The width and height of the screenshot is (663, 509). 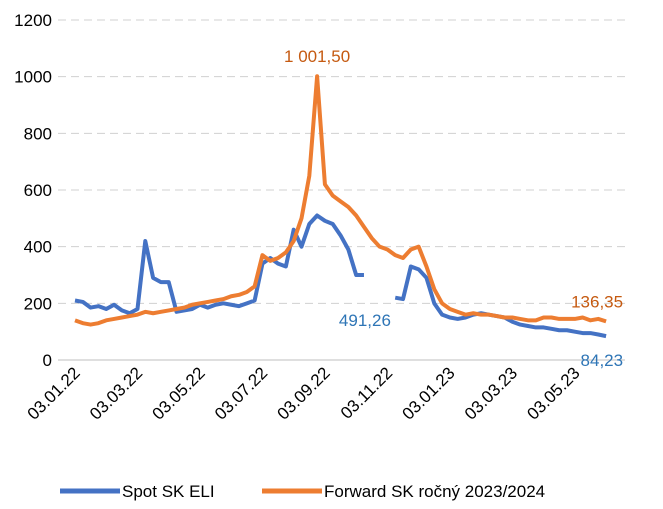 I want to click on legend-label: Forward SK ročný 2023/2024, so click(x=434, y=491).